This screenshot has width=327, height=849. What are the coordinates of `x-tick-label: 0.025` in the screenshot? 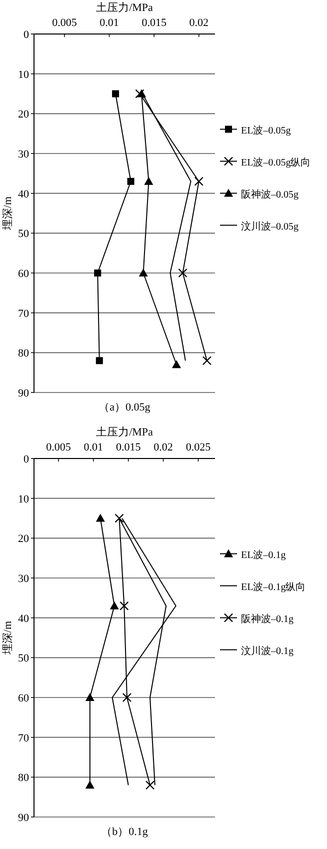 It's located at (199, 448).